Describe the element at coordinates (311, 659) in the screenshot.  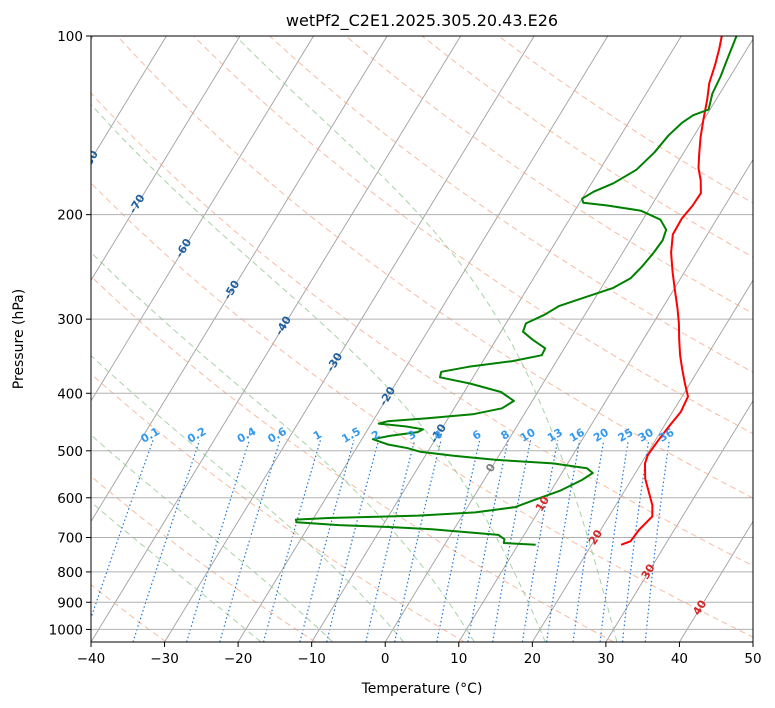
I see `x-tick-label: −10` at that location.